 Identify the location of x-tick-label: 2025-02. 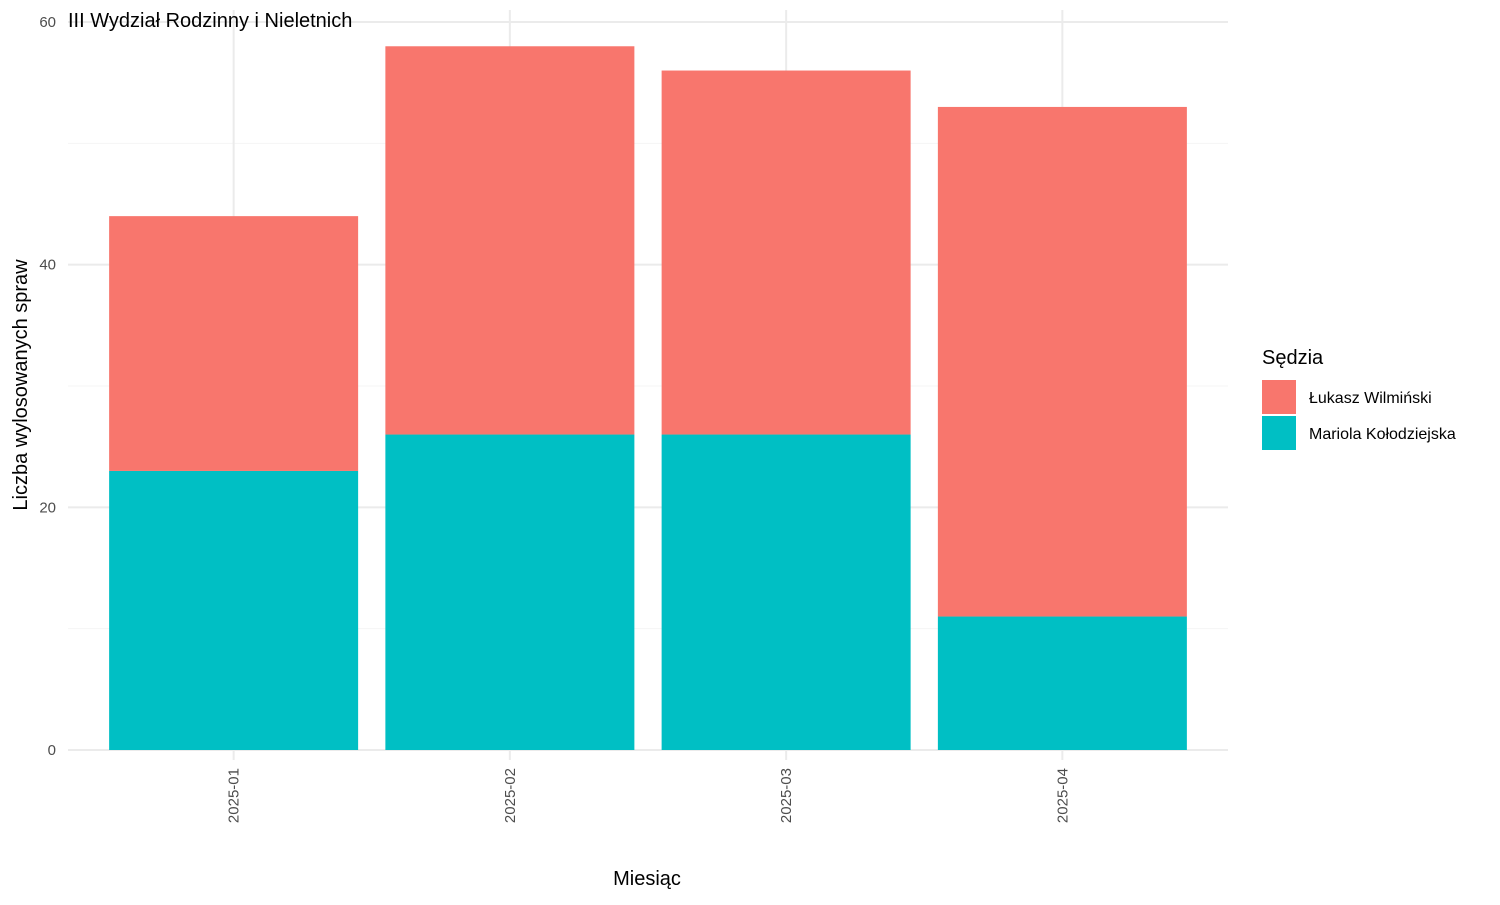
(510, 795).